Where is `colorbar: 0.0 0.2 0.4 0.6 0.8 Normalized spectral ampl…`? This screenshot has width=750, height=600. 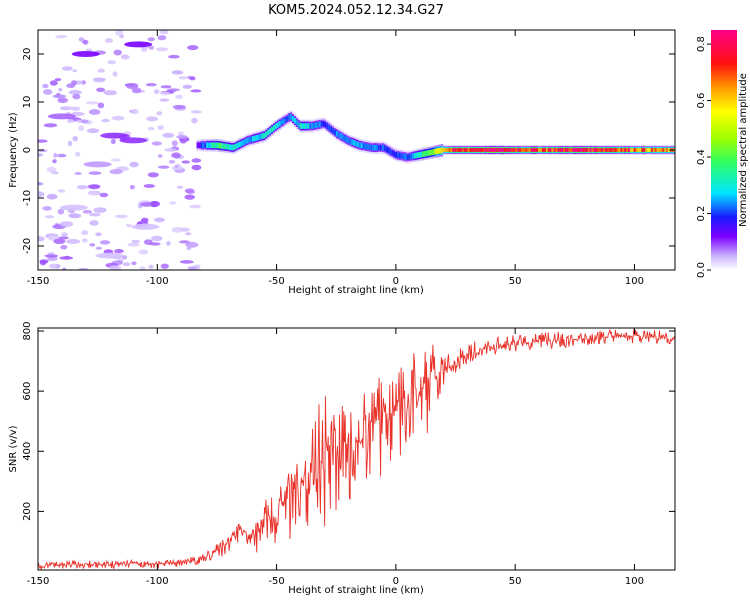 colorbar: 0.0 0.2 0.4 0.6 0.8 Normalized spectral ampl… is located at coordinates (722, 154).